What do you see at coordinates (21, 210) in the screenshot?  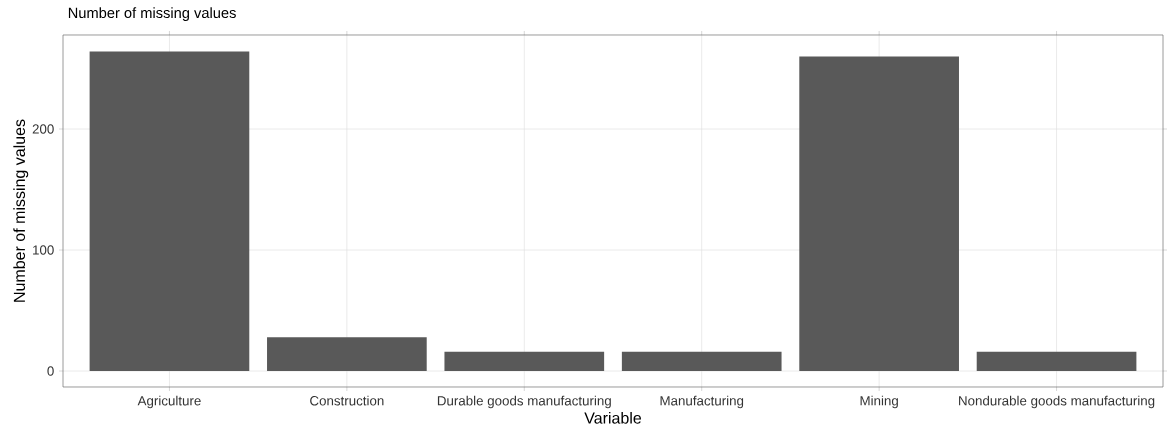 I see `y-axis-title: Number of missing values` at bounding box center [21, 210].